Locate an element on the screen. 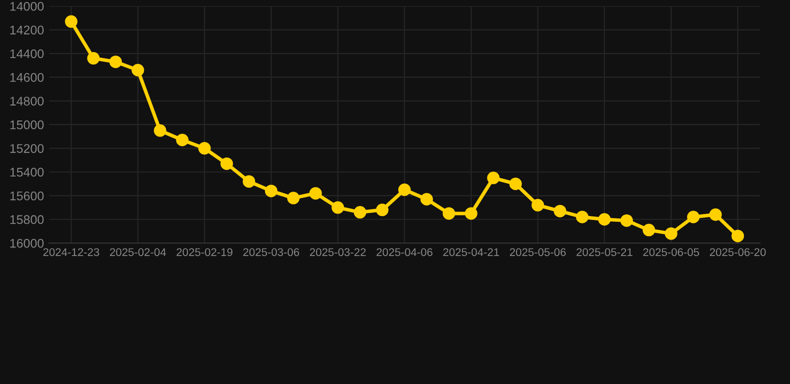 Image resolution: width=790 pixels, height=384 pixels. y-tick-label: 15000 is located at coordinates (27, 125).